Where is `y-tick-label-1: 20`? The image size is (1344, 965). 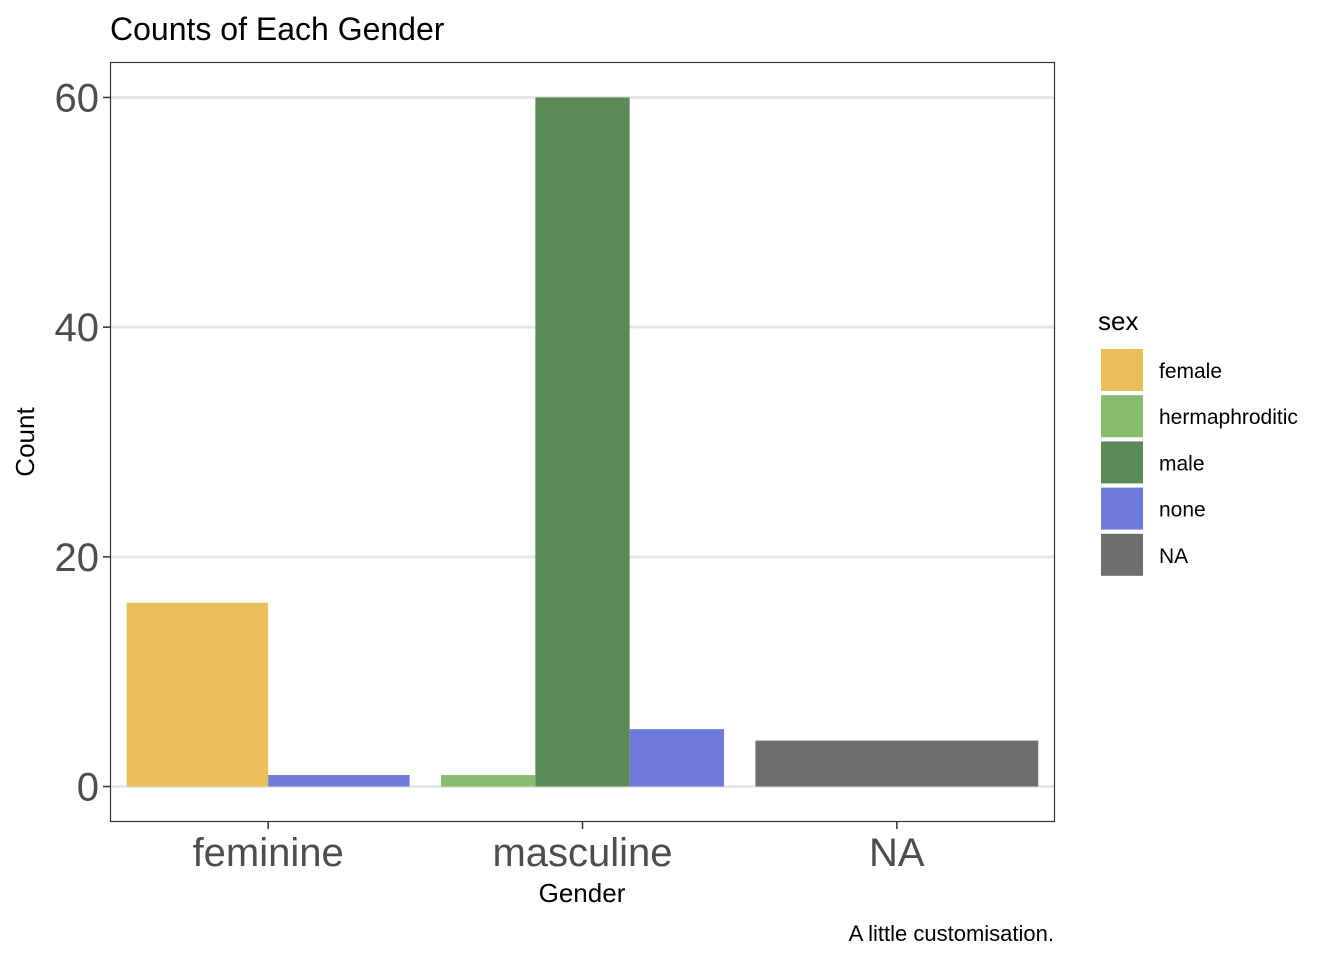
y-tick-label-1: 20 is located at coordinates (77, 558).